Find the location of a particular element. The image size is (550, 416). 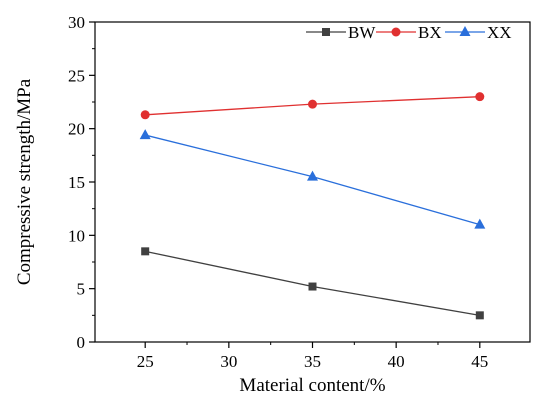

legend-label: BX is located at coordinates (430, 32).